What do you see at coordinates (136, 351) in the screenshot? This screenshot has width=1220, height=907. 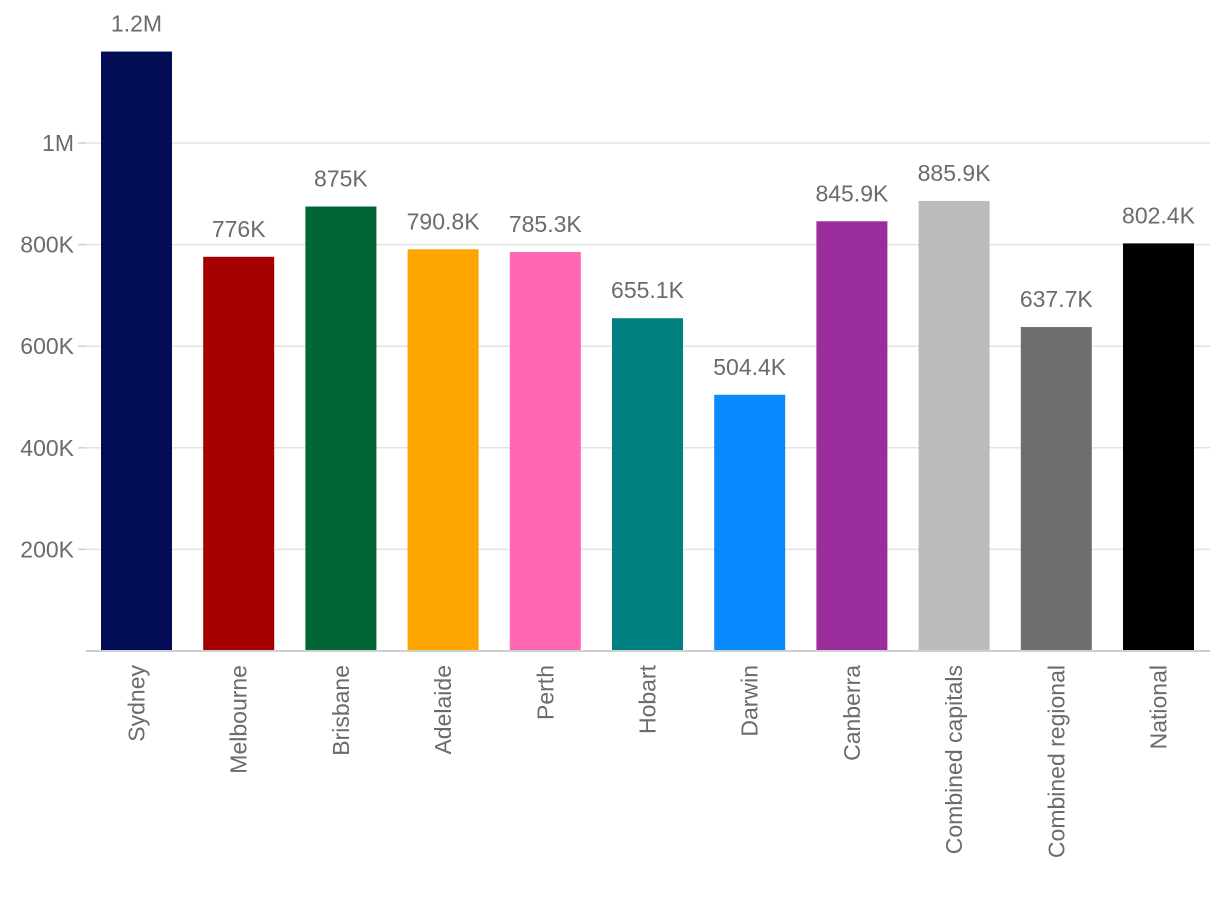 I see `bar-sydney` at bounding box center [136, 351].